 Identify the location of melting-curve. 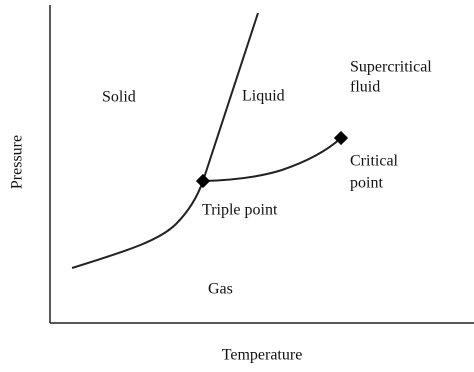
(230, 97).